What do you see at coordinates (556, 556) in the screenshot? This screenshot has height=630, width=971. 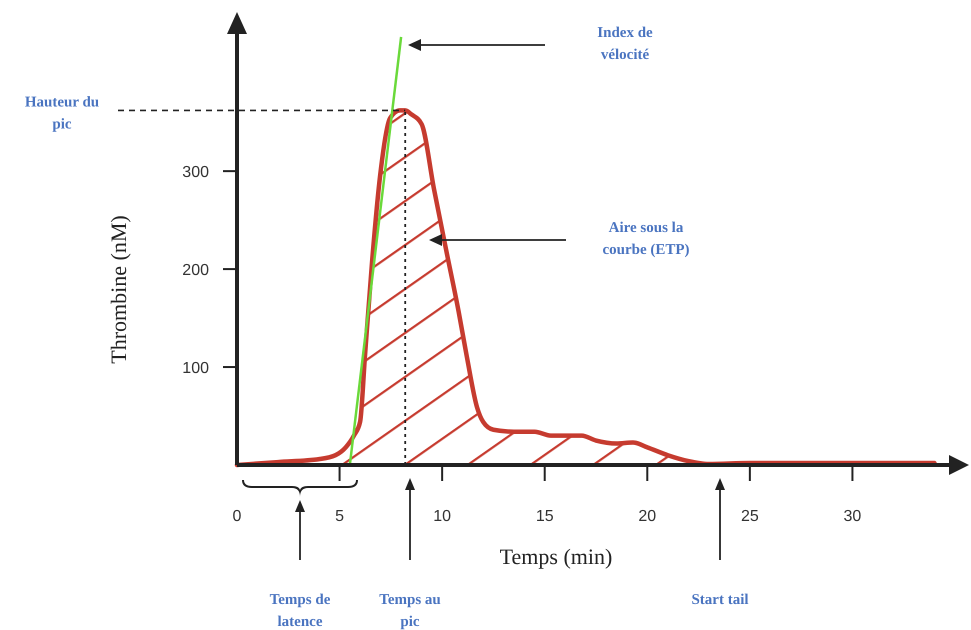 I see `x-axis-title: Temps (min)` at bounding box center [556, 556].